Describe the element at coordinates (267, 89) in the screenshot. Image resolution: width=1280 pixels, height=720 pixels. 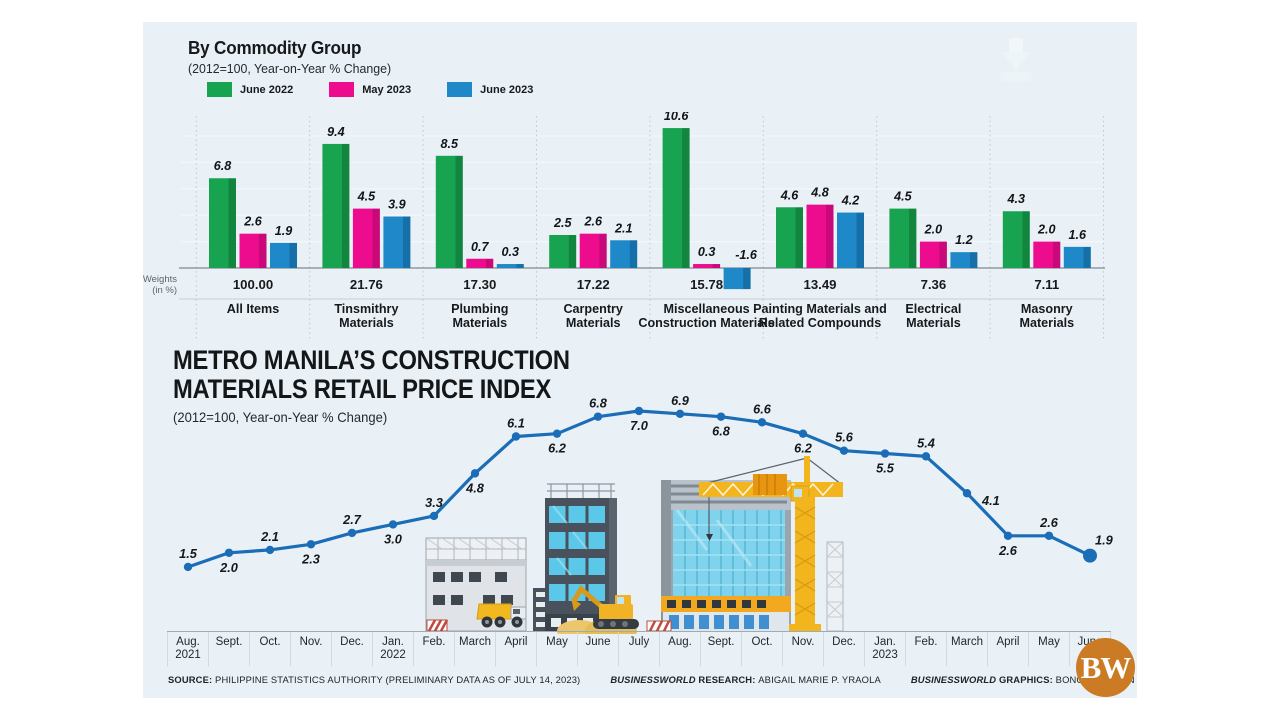
I see `legend-label: June 2022` at that location.